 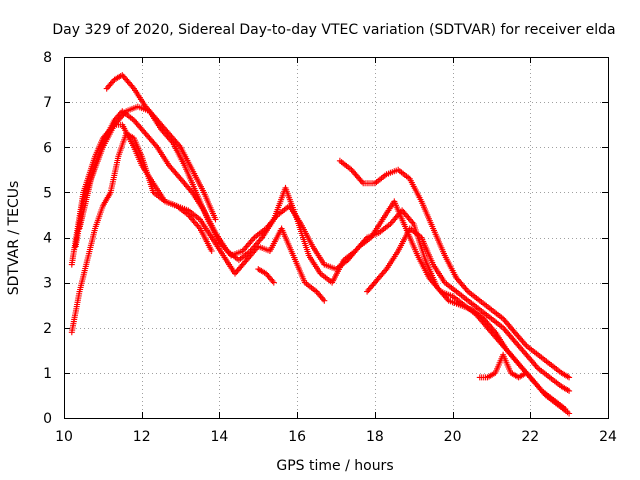 I want to click on y-axis-label: SDTVAR / TECUs, so click(x=14, y=238).